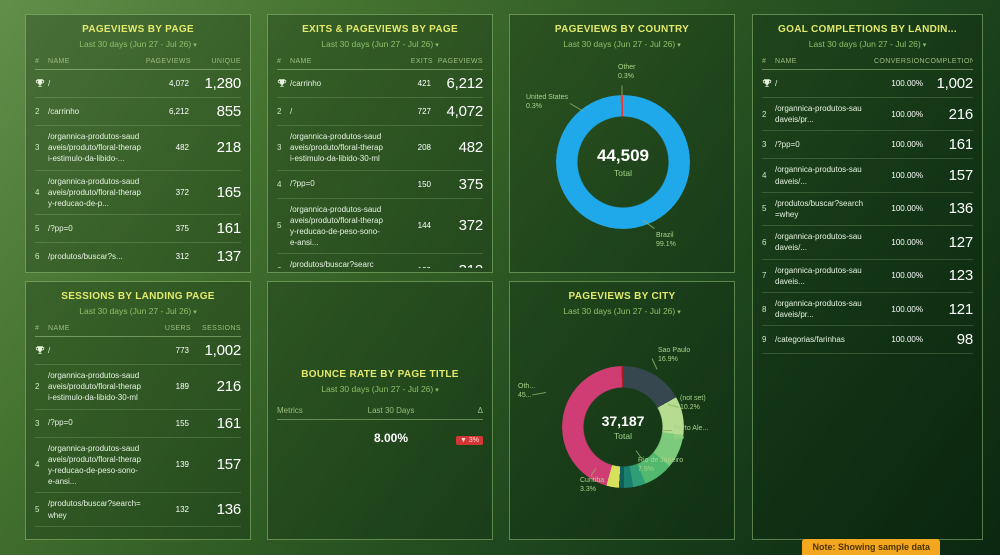  What do you see at coordinates (949, 209) in the screenshot?
I see `metric2-value: 136` at bounding box center [949, 209].